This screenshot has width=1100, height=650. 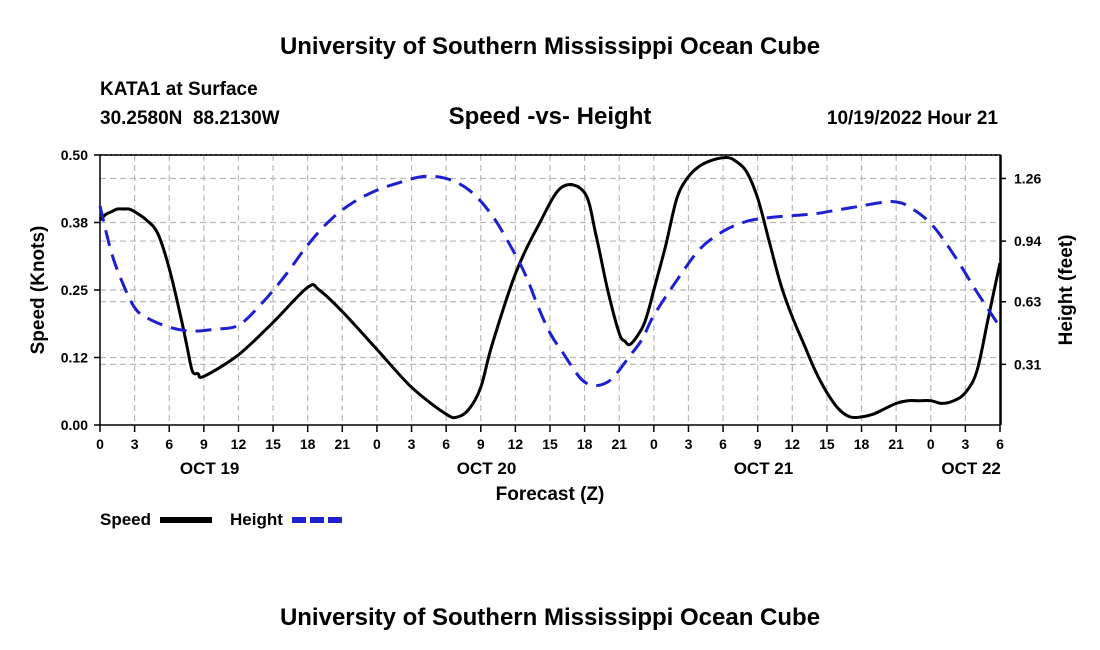 I want to click on right-tick-label: 0.63, so click(x=1027, y=302).